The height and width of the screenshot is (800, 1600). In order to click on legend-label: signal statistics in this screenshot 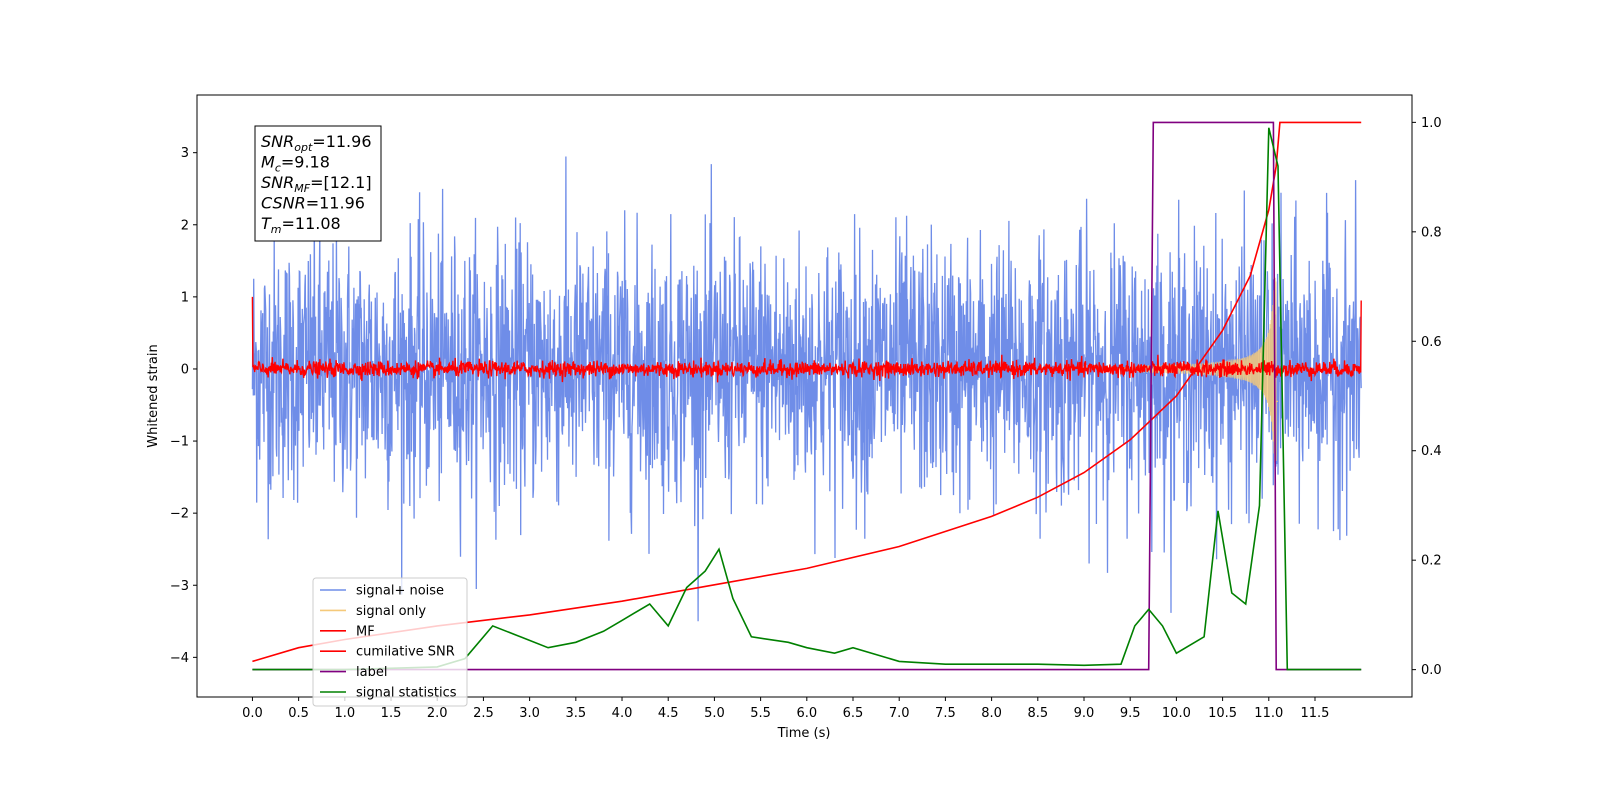, I will do `click(406, 693)`.